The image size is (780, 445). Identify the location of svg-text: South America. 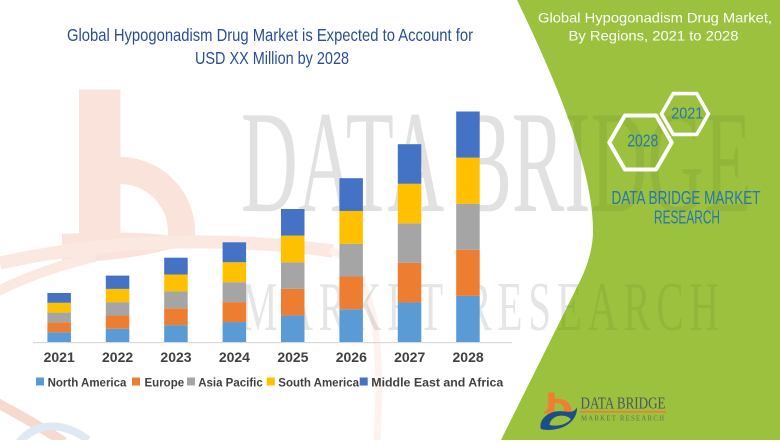
(318, 384).